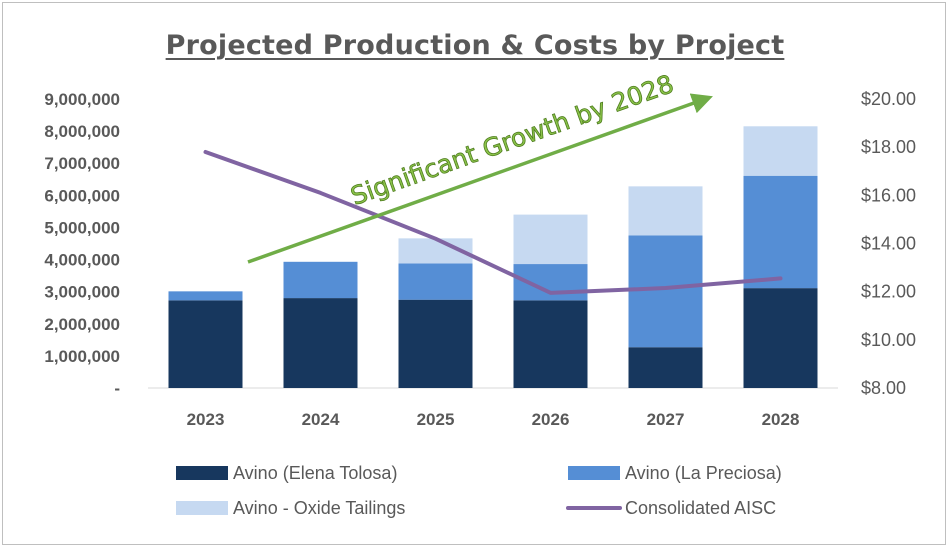 This screenshot has width=950, height=549. What do you see at coordinates (475, 45) in the screenshot?
I see `chart-title: Projected Production & Costs by Project` at bounding box center [475, 45].